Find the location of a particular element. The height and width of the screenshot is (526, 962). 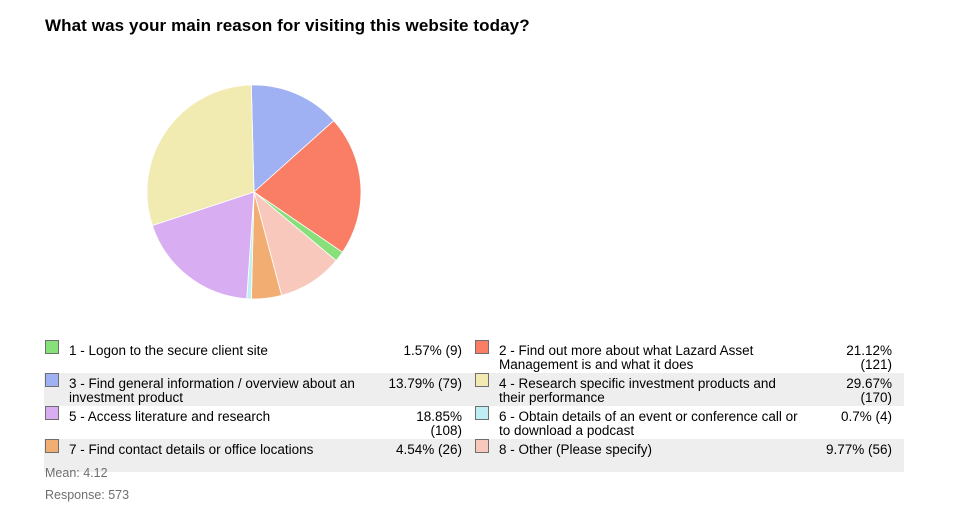

mean-text: Mean: 4.12 is located at coordinates (76, 473).